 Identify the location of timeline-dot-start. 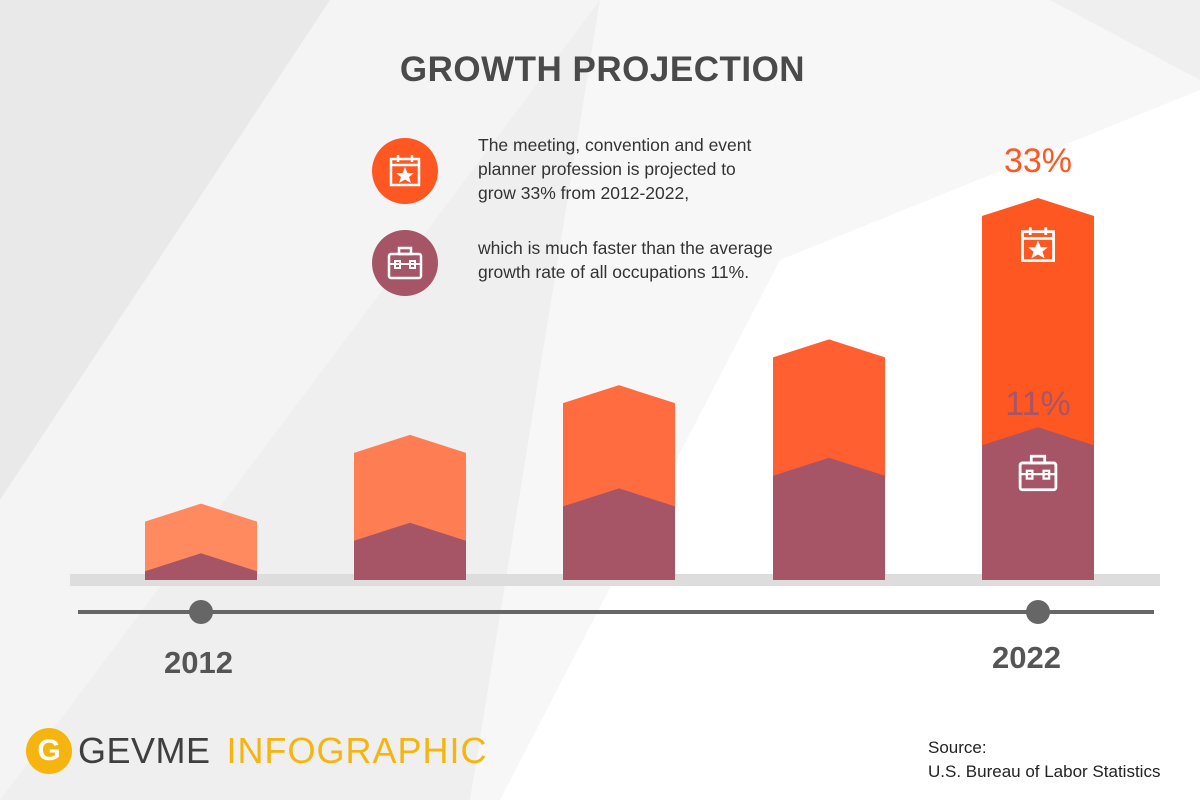
(201, 612).